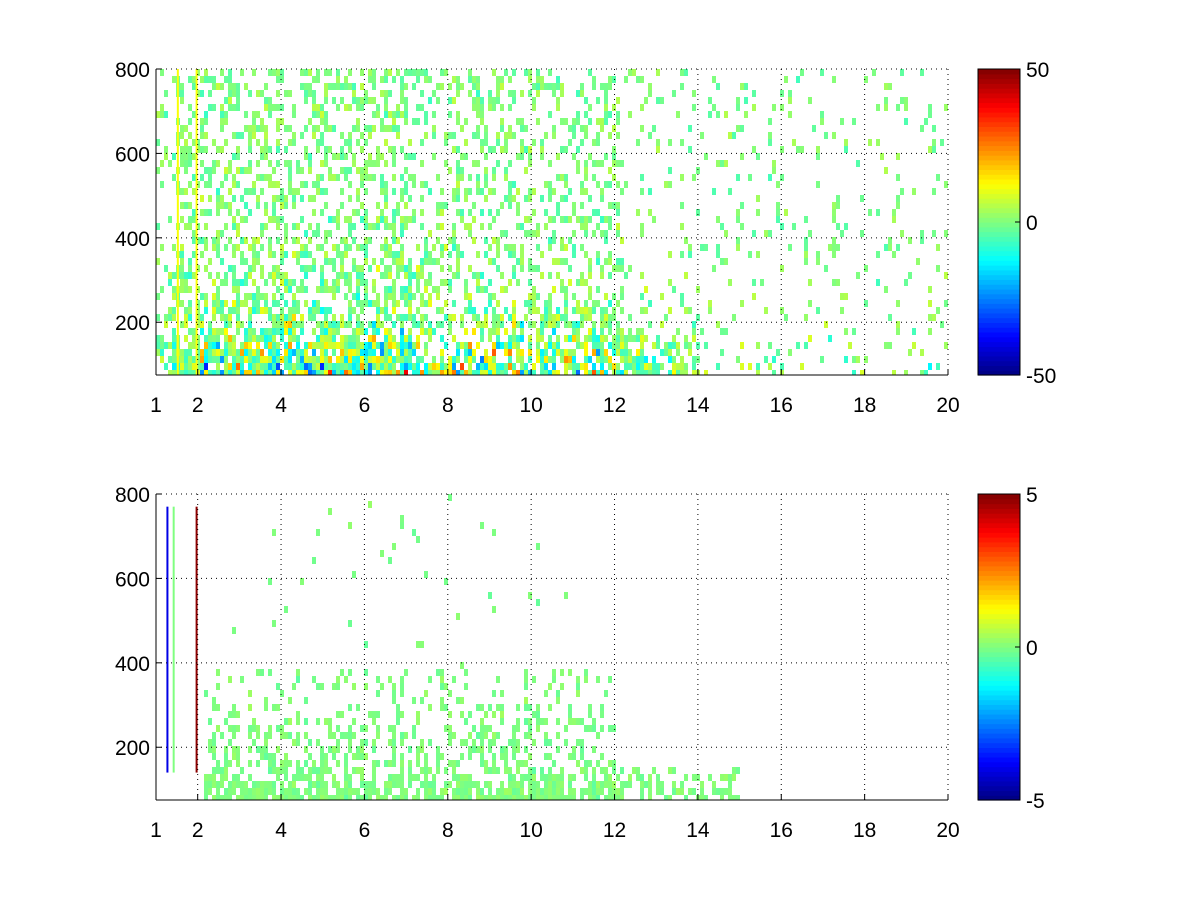 The width and height of the screenshot is (1200, 900). I want to click on x-tick-label: 1, so click(156, 405).